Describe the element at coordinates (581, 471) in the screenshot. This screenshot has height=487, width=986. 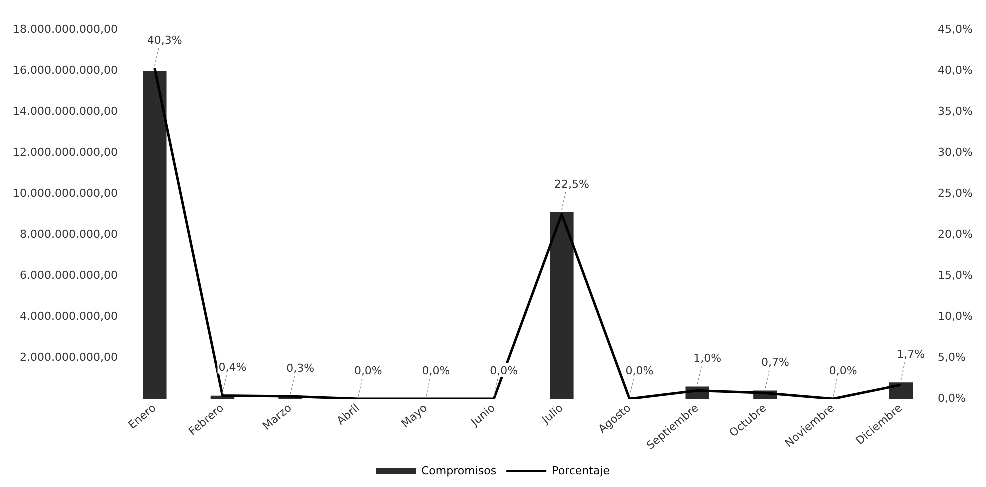
I see `legend-label: Porcentaje` at that location.